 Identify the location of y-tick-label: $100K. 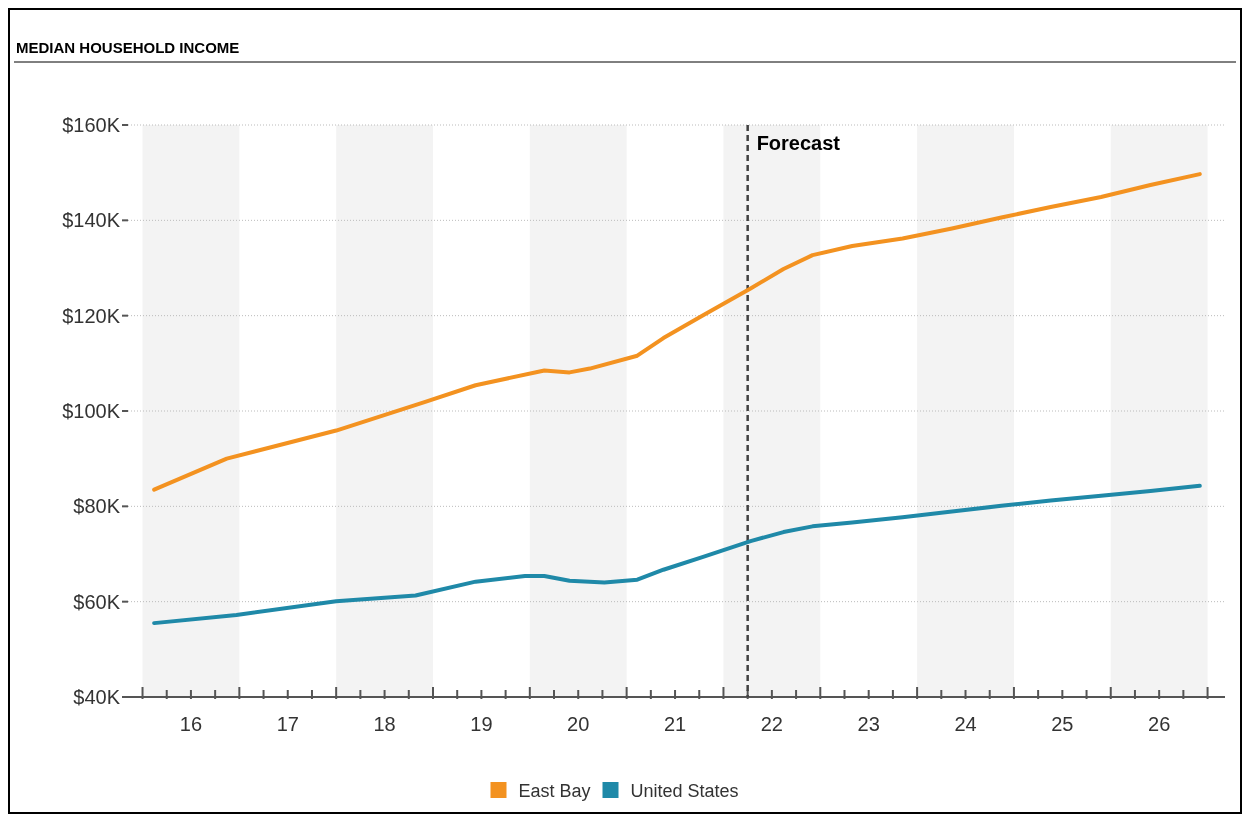
(91, 411).